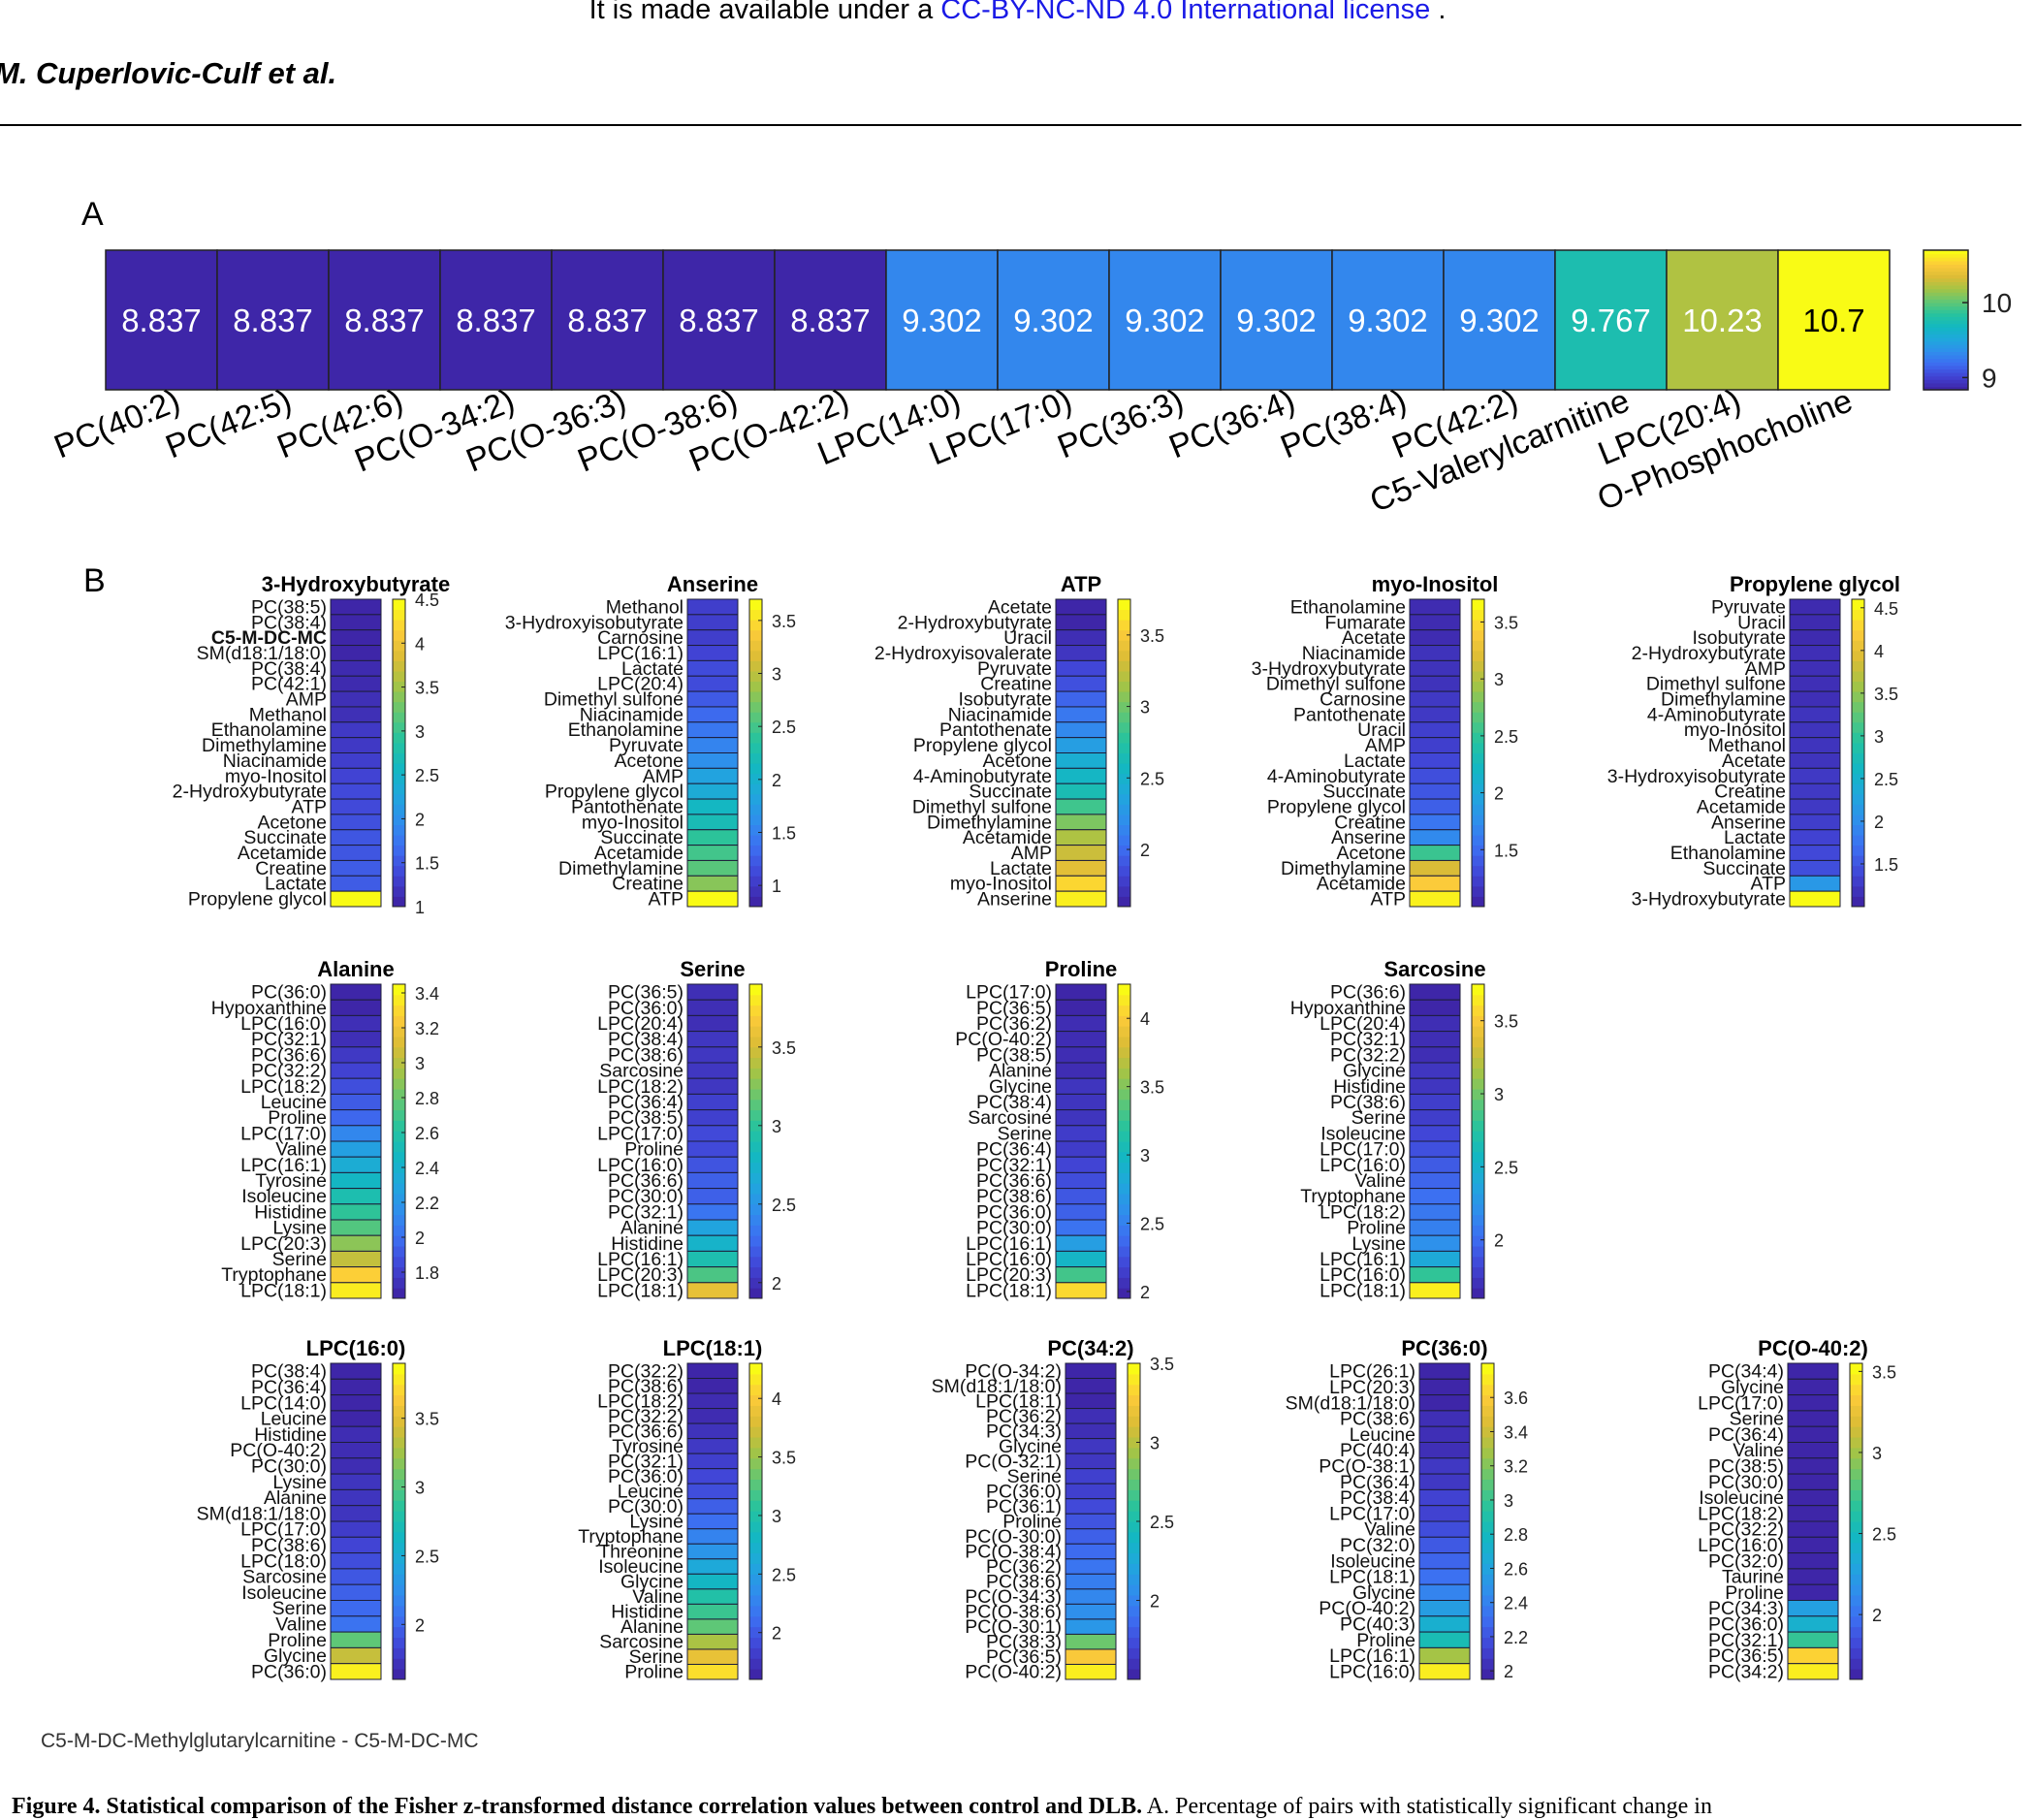  What do you see at coordinates (646, 1476) in the screenshot?
I see `heatmap-row-label: PC(36:0)` at bounding box center [646, 1476].